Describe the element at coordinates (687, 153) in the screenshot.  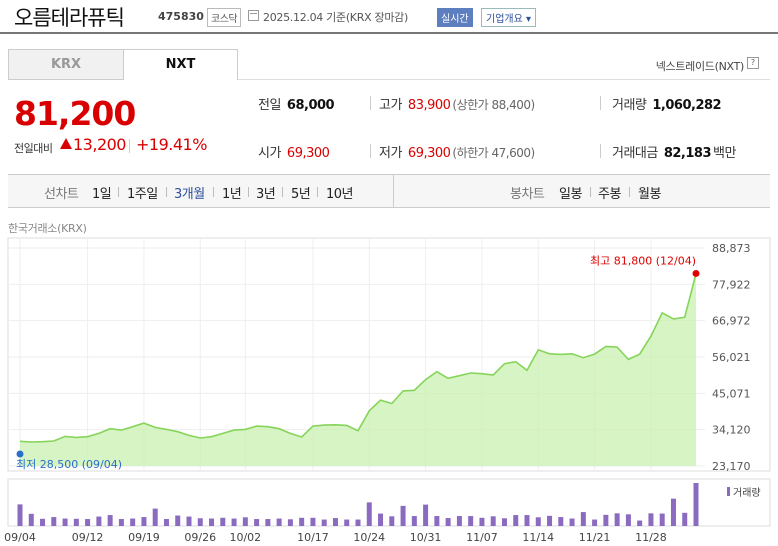
I see `stat-value: 82,183` at that location.